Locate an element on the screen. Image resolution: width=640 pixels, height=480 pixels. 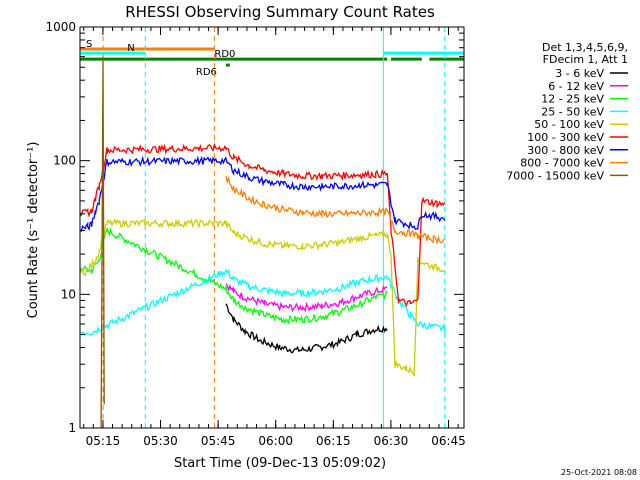
legend-entry: 100 - 300 keV is located at coordinates (565, 137).